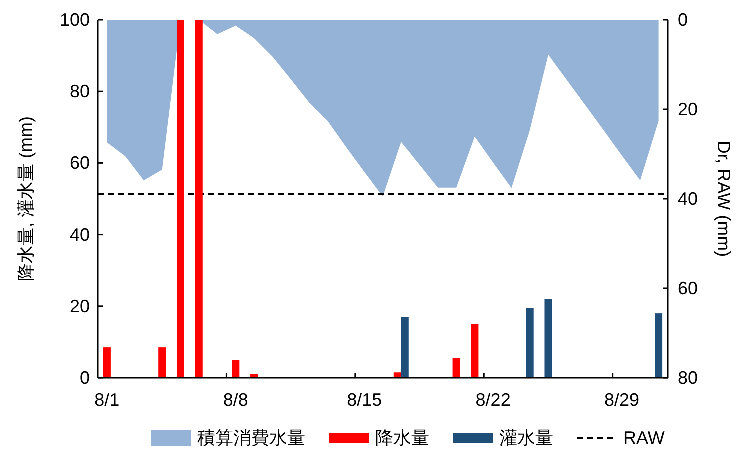  I want to click on y-axis-title: 降水量, 灌水量 (mm), so click(26, 199).